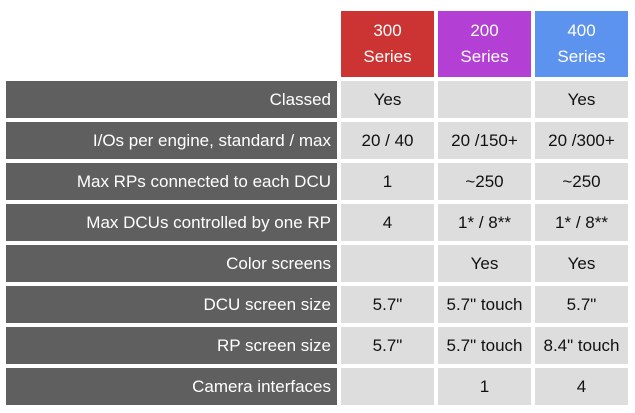  Describe the element at coordinates (387, 44) in the screenshot. I see `series-300-header: 300 Series` at that location.